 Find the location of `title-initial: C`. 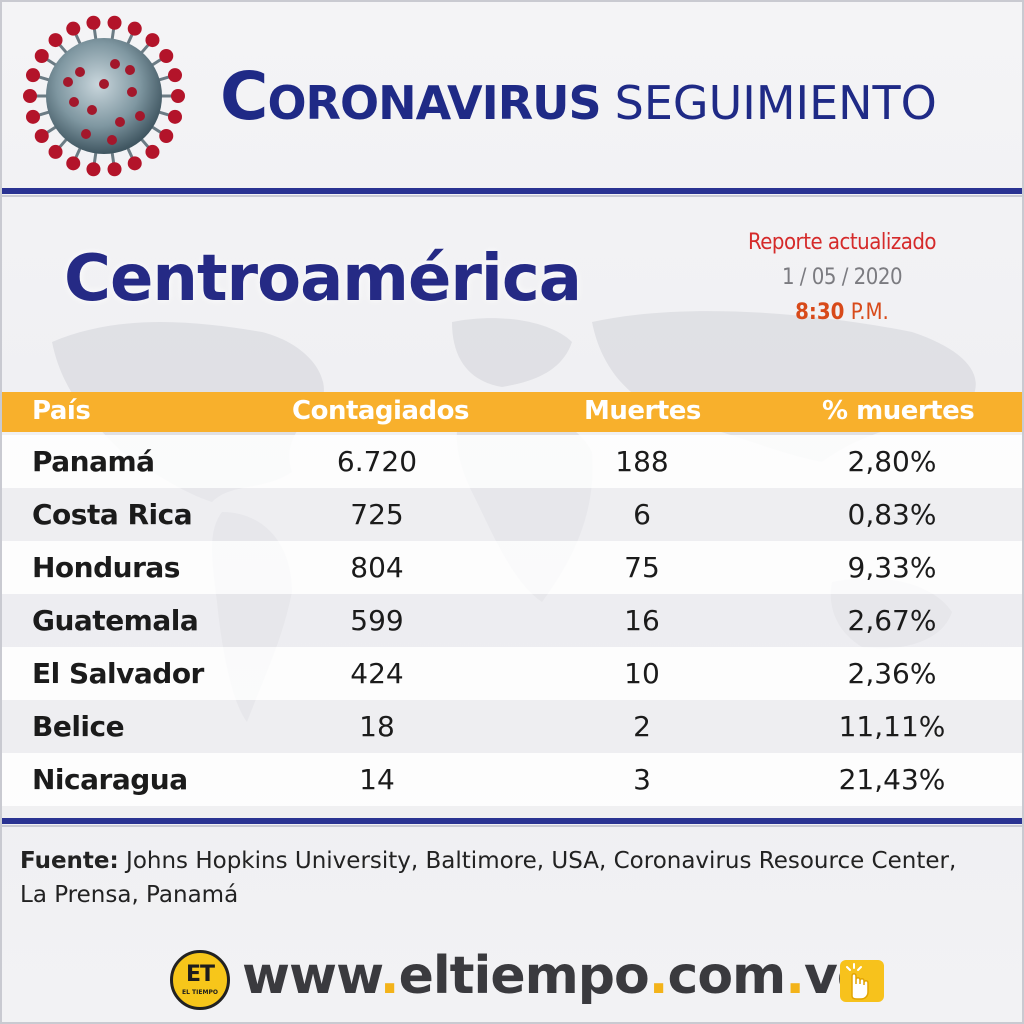

title-initial: C is located at coordinates (244, 96).